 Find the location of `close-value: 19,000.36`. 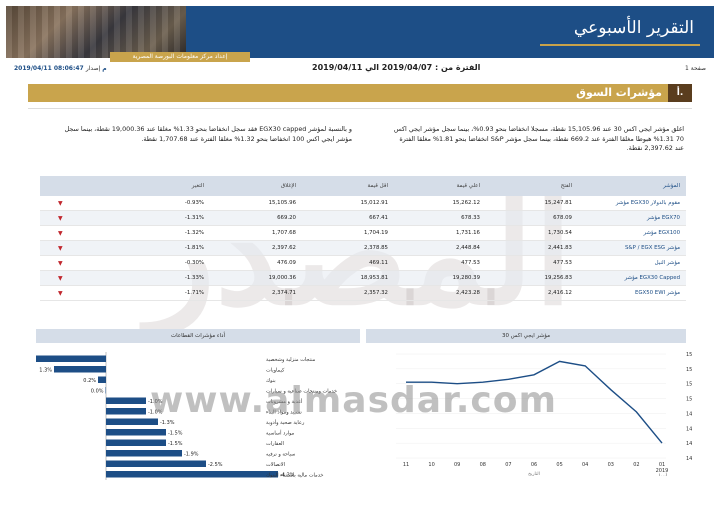

close-value: 19,000.36 is located at coordinates (282, 278).